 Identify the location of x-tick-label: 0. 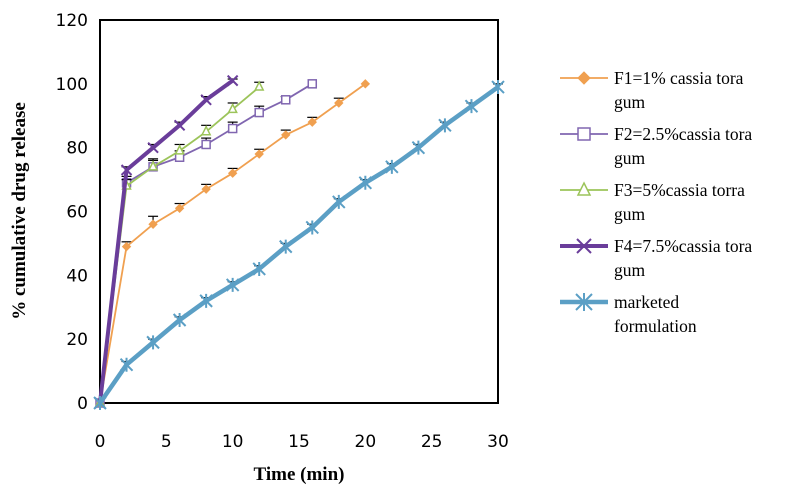
(100, 442).